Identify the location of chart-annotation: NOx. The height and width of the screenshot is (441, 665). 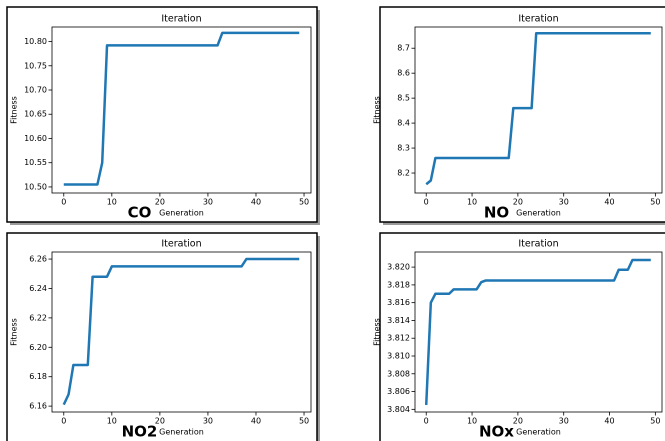
(496, 432).